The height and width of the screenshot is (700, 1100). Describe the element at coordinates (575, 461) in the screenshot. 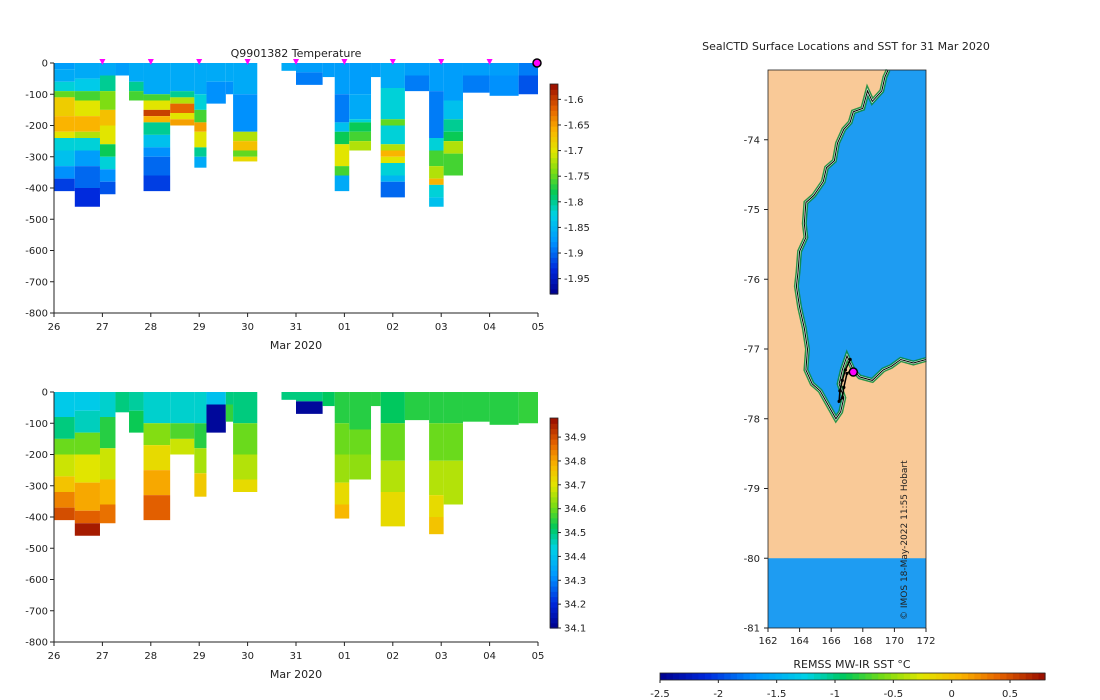

I see `colorbar-tick-label: 34.8` at that location.